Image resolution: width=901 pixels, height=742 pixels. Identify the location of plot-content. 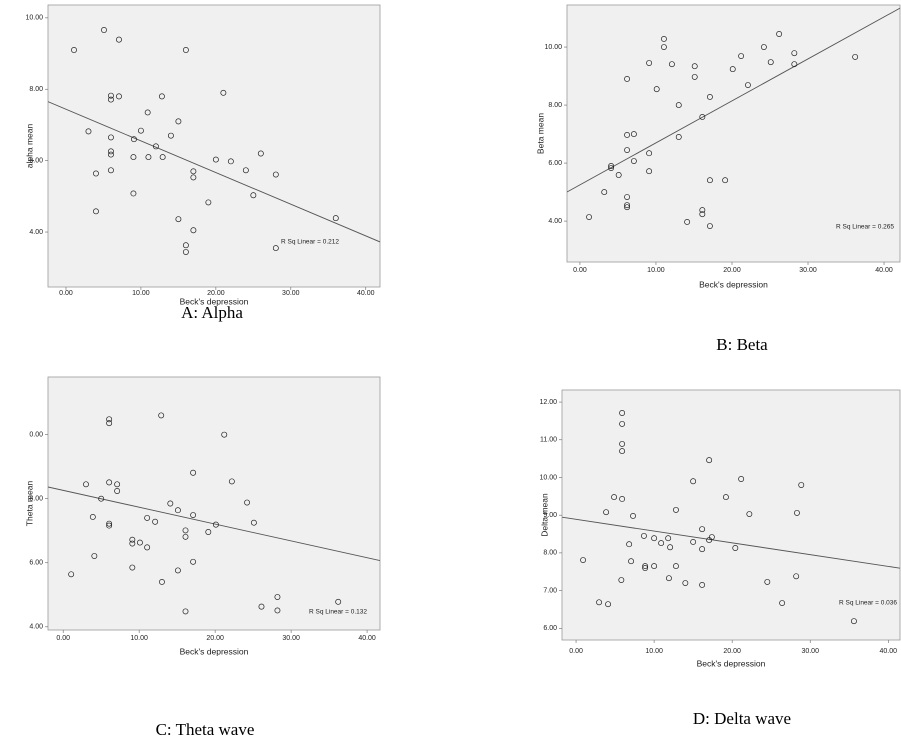
(214, 141).